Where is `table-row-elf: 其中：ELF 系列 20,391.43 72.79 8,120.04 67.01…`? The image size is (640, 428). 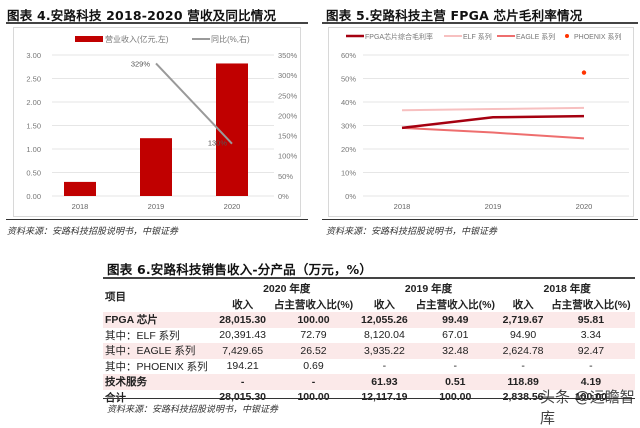
table-row-elf: 其中：ELF 系列 20,391.43 72.79 8,120.04 67.01… is located at coordinates (369, 336).